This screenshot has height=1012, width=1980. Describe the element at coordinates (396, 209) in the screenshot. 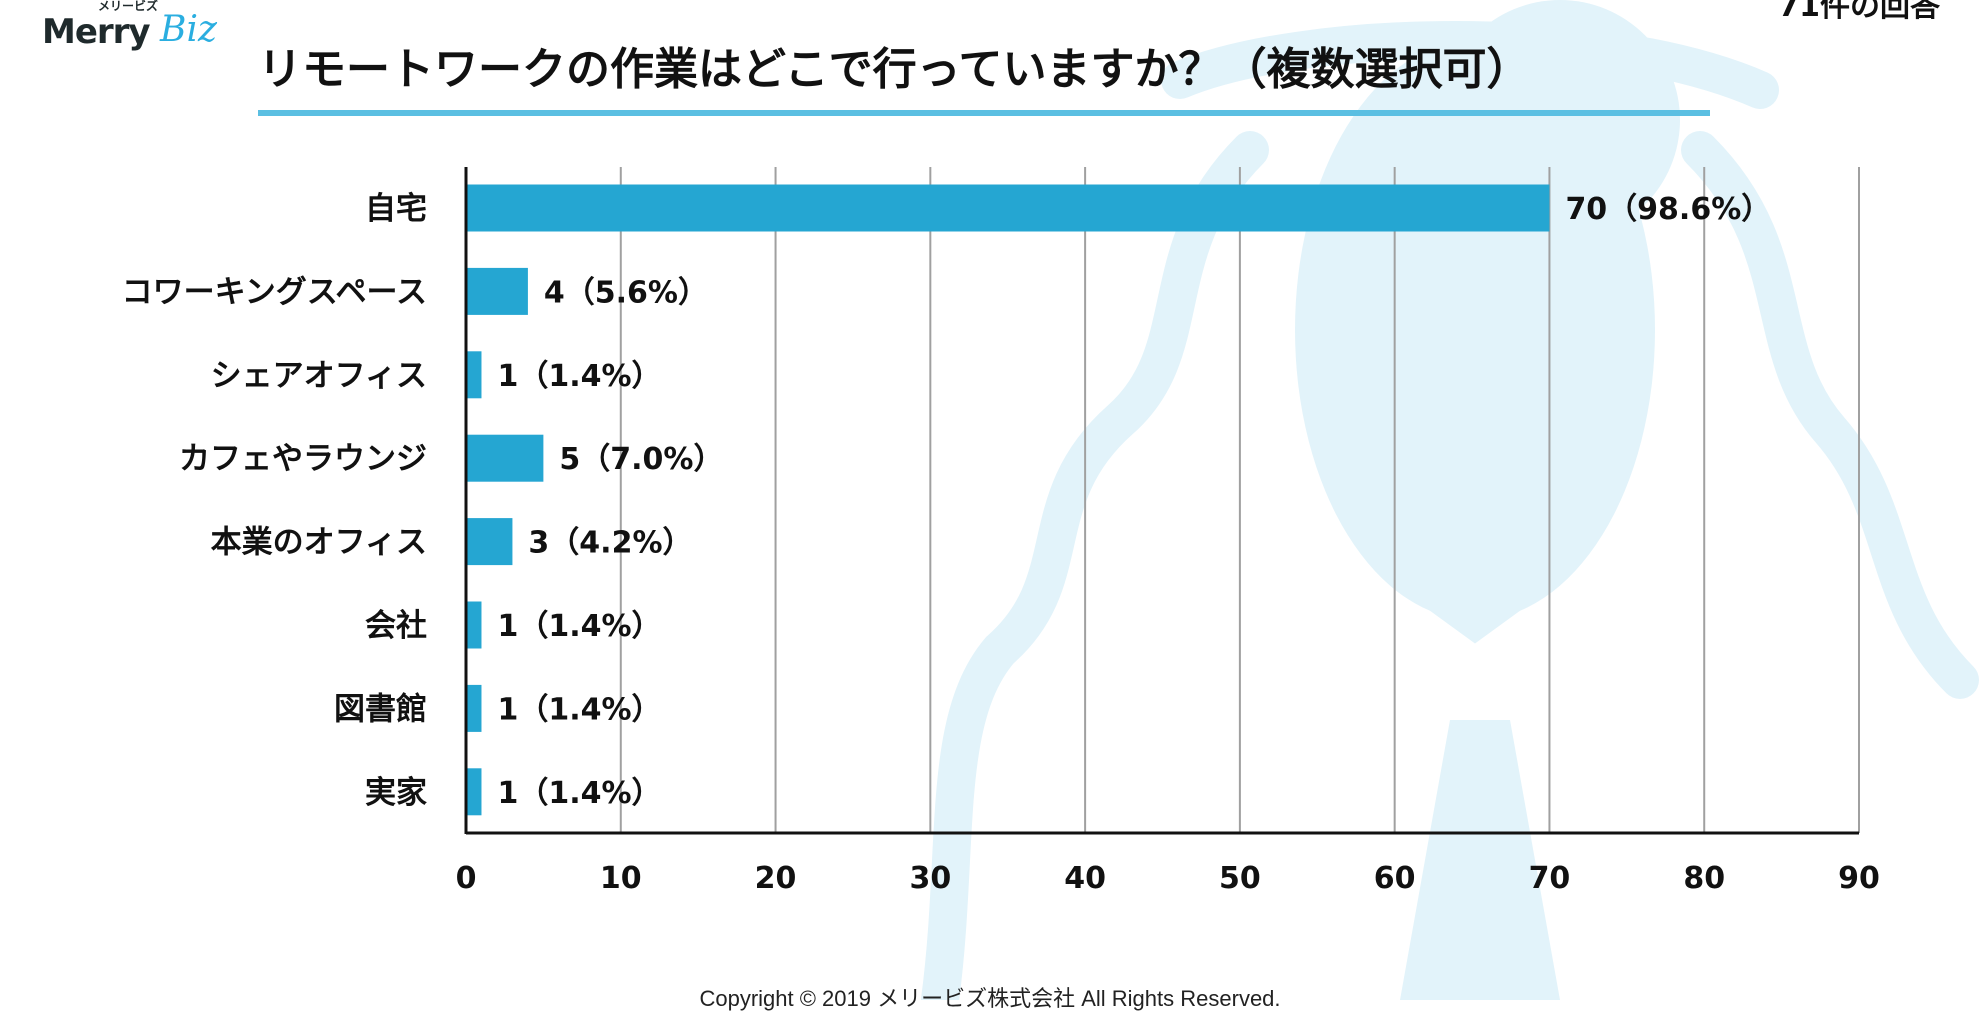

I see `category-label: 自宅` at that location.